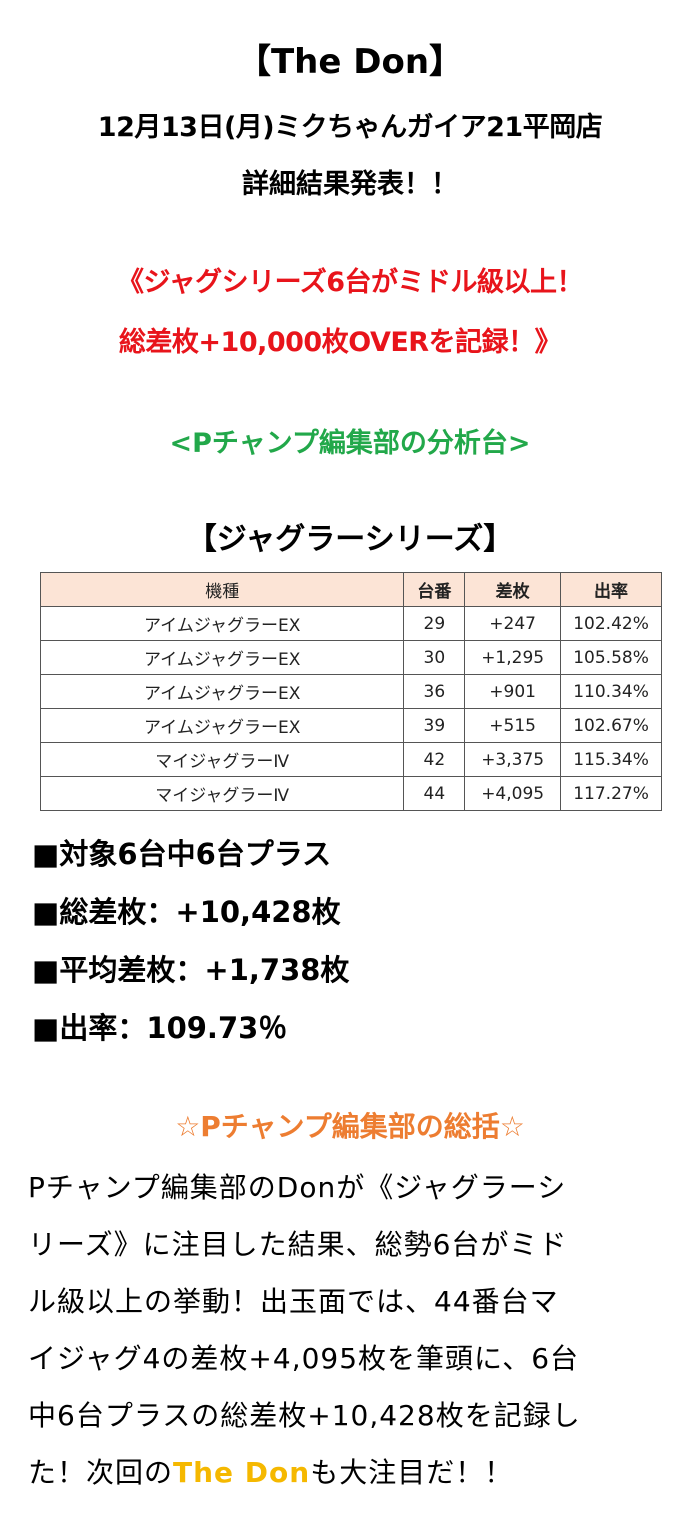 Image resolution: width=700 pixels, height=1533 pixels. I want to click on cell-diff: +3,375, so click(513, 759).